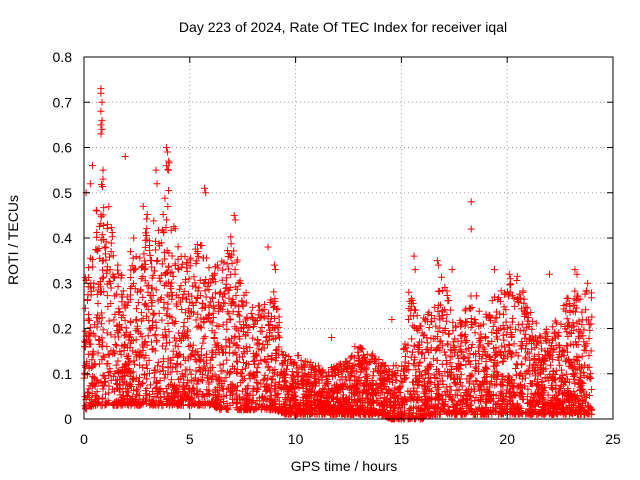 The height and width of the screenshot is (480, 640). What do you see at coordinates (190, 439) in the screenshot?
I see `x-tick-label: 5` at bounding box center [190, 439].